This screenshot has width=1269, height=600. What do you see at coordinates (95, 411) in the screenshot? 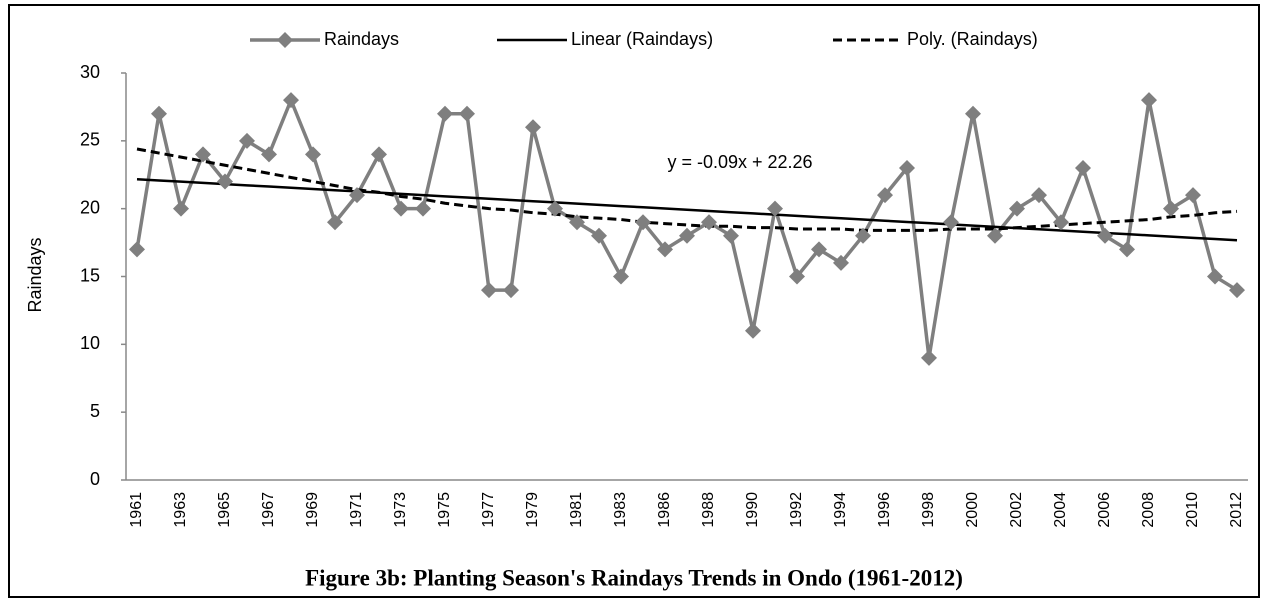
I see `y-tick-label: 5` at bounding box center [95, 411].